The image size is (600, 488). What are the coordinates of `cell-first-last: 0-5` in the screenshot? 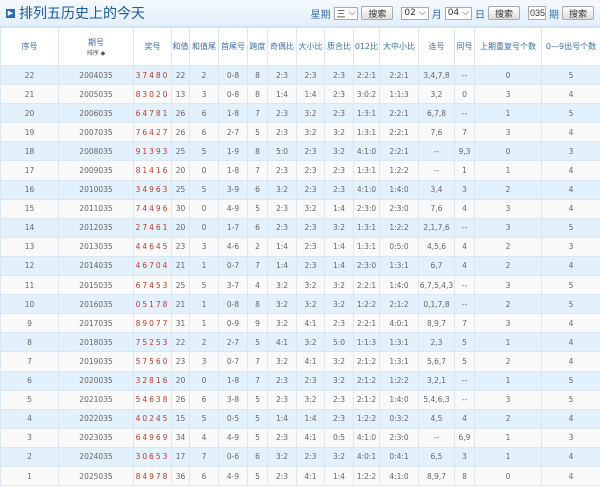 It's located at (233, 418).